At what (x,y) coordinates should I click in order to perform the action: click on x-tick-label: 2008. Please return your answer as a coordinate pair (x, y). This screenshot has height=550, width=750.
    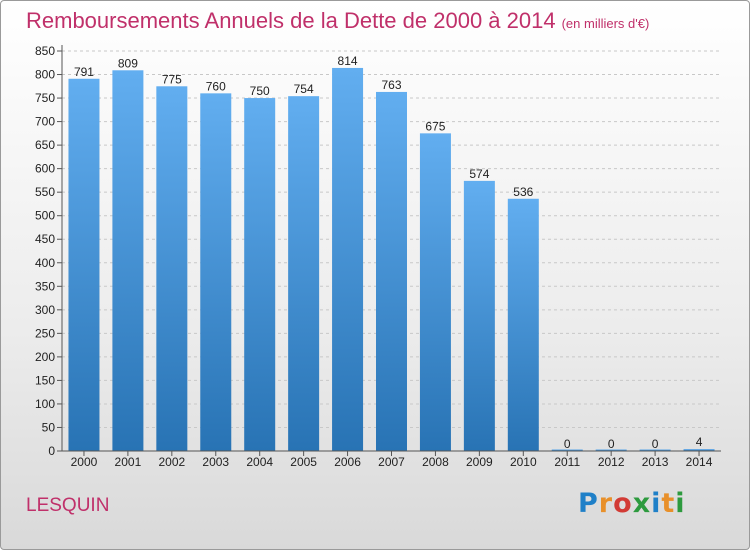
    Looking at the image, I should click on (435, 462).